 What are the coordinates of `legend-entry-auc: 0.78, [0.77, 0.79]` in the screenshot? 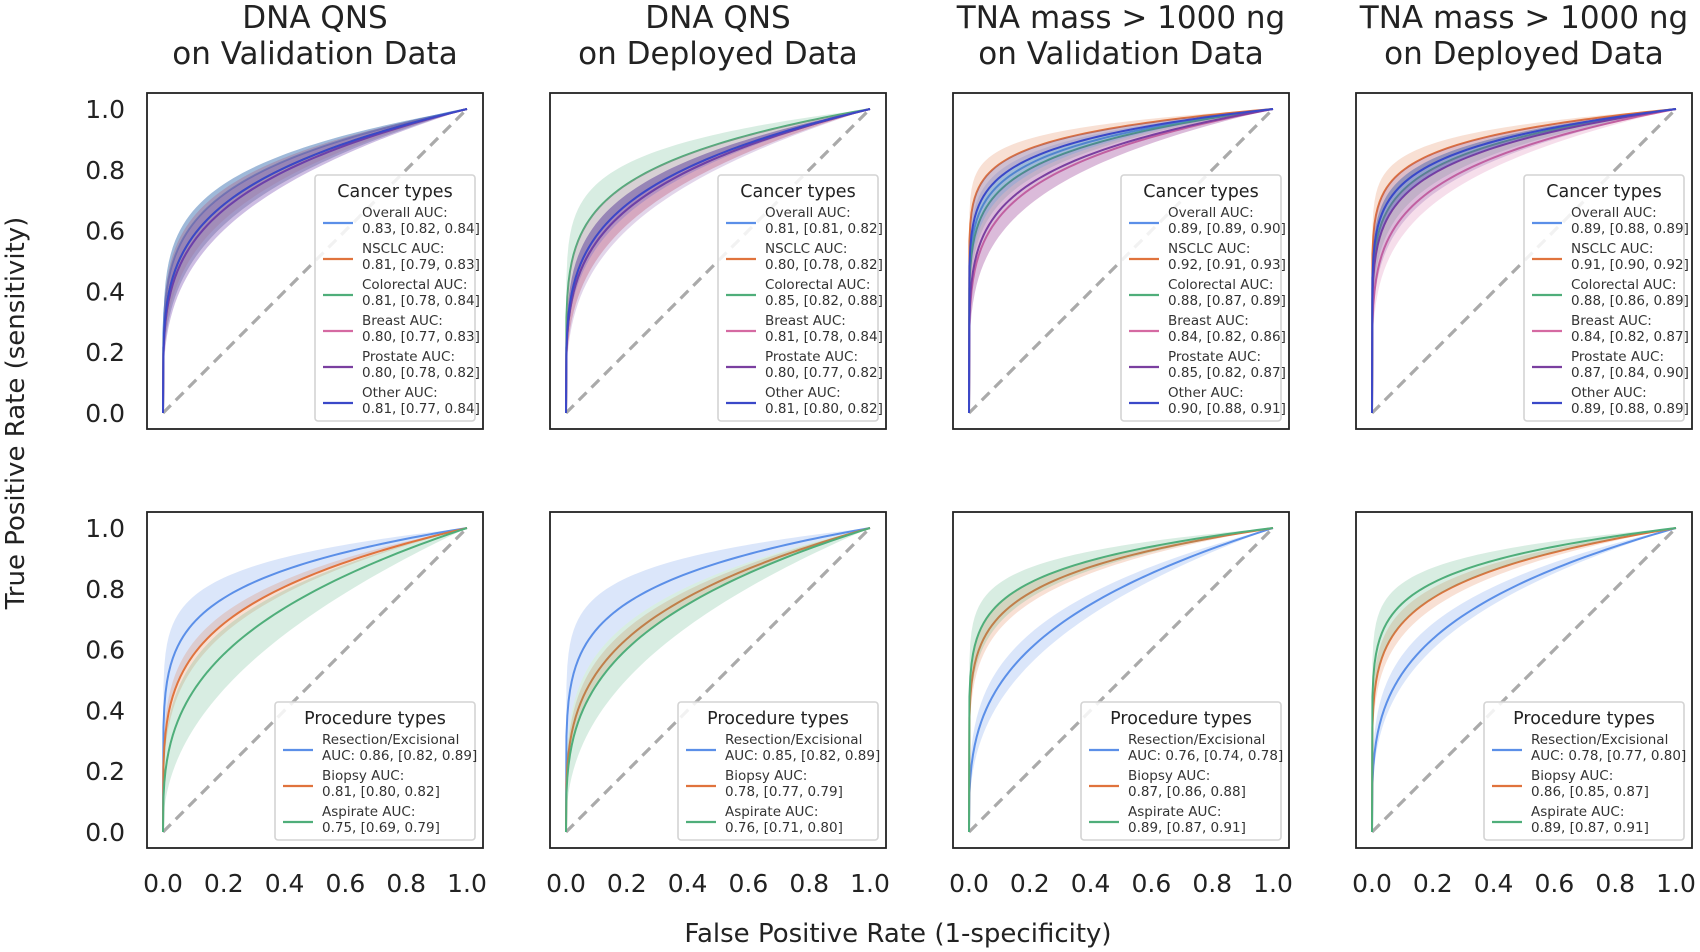 It's located at (784, 792).